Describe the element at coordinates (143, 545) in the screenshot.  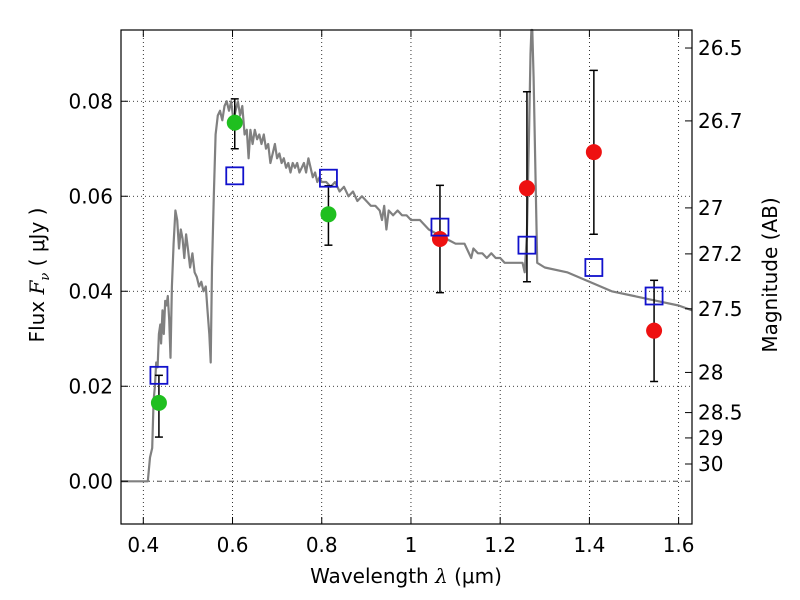
I see `x-tick-label: 0.4` at that location.